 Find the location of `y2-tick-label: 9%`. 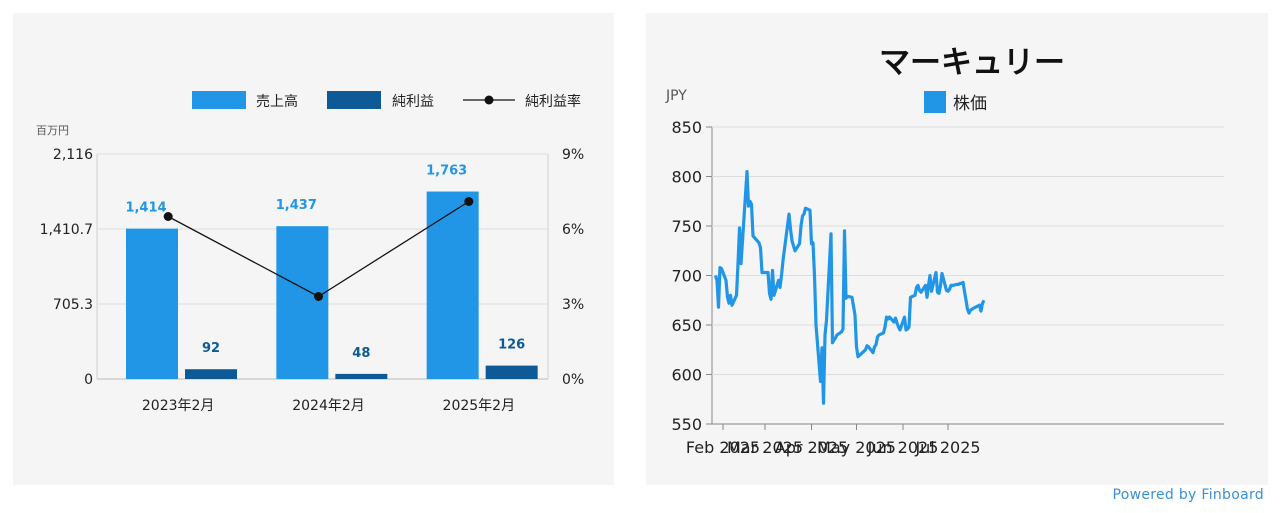

y2-tick-label: 9% is located at coordinates (573, 155).